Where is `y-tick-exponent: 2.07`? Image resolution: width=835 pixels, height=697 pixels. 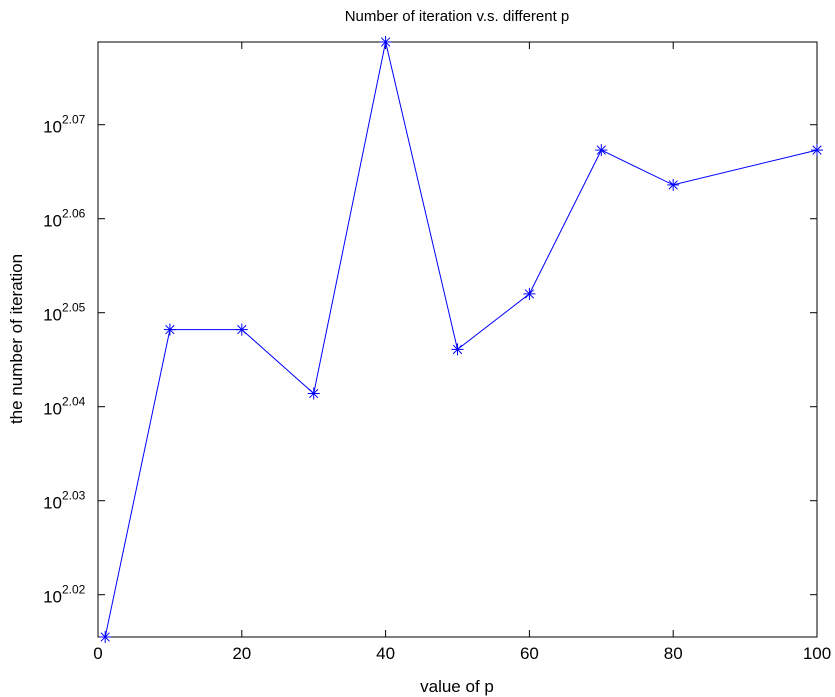
y-tick-exponent: 2.07 is located at coordinates (74, 120).